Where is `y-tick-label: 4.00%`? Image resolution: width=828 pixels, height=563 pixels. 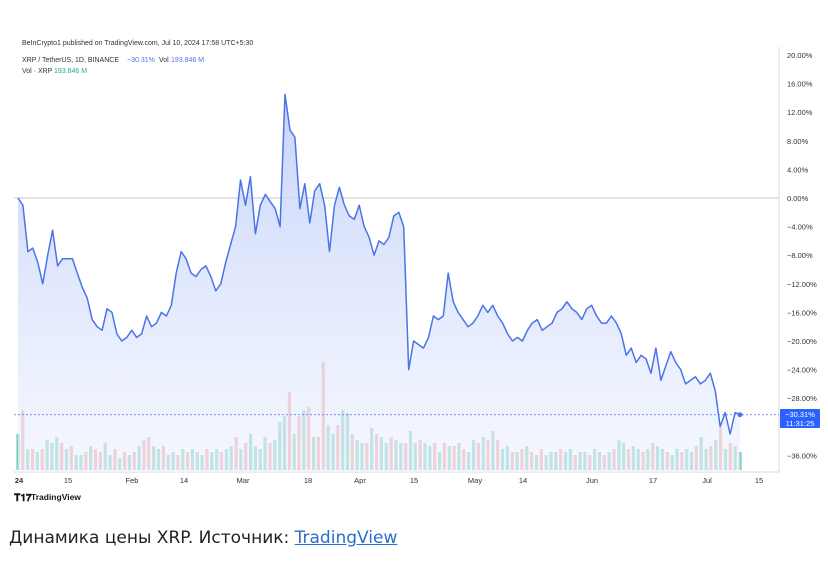
y-tick-label: 4.00% is located at coordinates (798, 169).